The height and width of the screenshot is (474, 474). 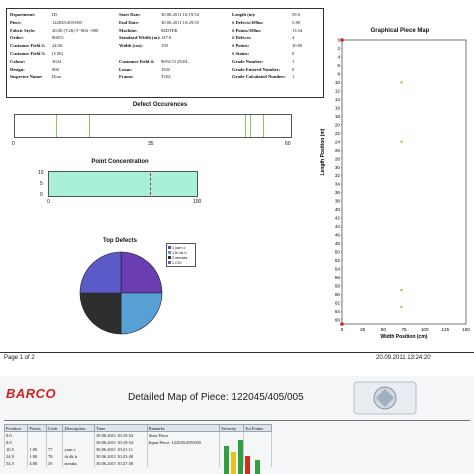 What do you see at coordinates (174, 16) in the screenshot?
I see `info-row: Start Date: 30.06.2011 10:19:54` at bounding box center [174, 16].